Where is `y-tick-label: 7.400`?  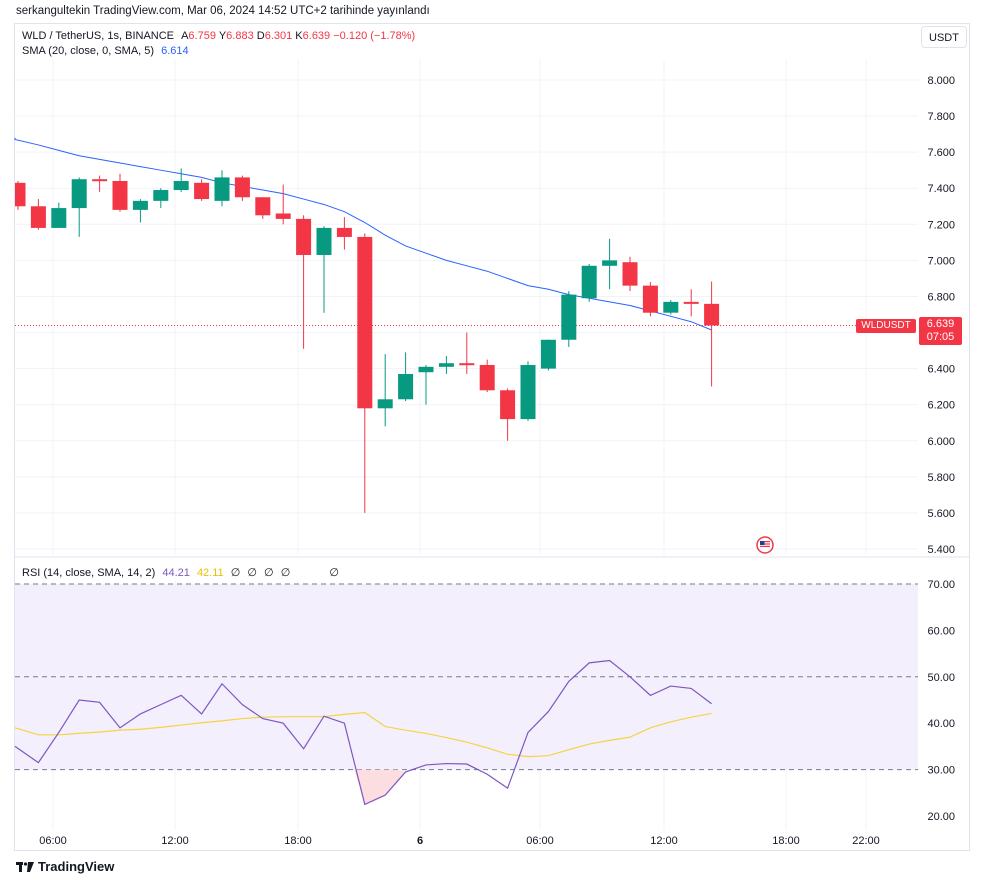
y-tick-label: 7.400 is located at coordinates (941, 189).